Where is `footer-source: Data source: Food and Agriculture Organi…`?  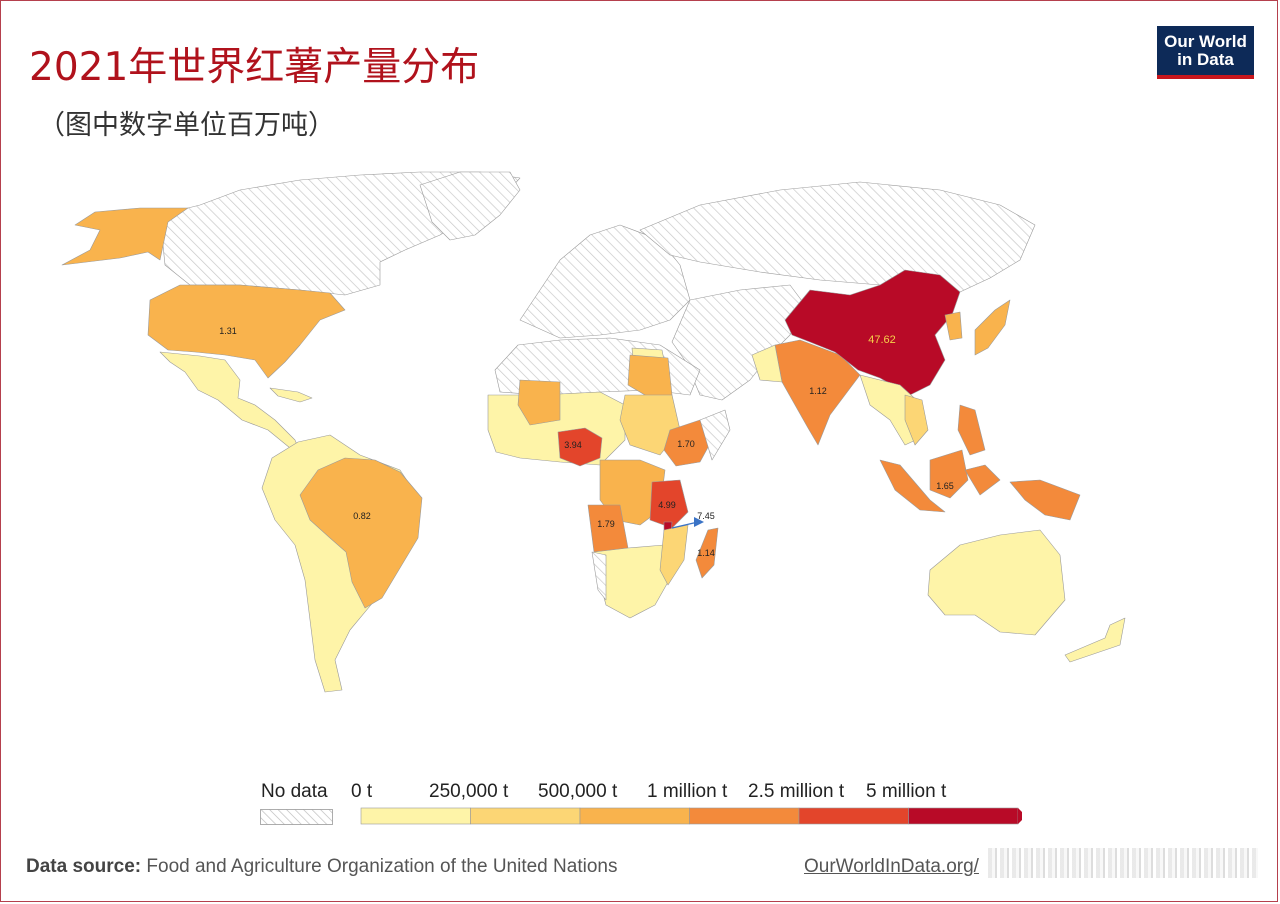 footer-source: Data source: Food and Agriculture Organi… is located at coordinates (321, 867).